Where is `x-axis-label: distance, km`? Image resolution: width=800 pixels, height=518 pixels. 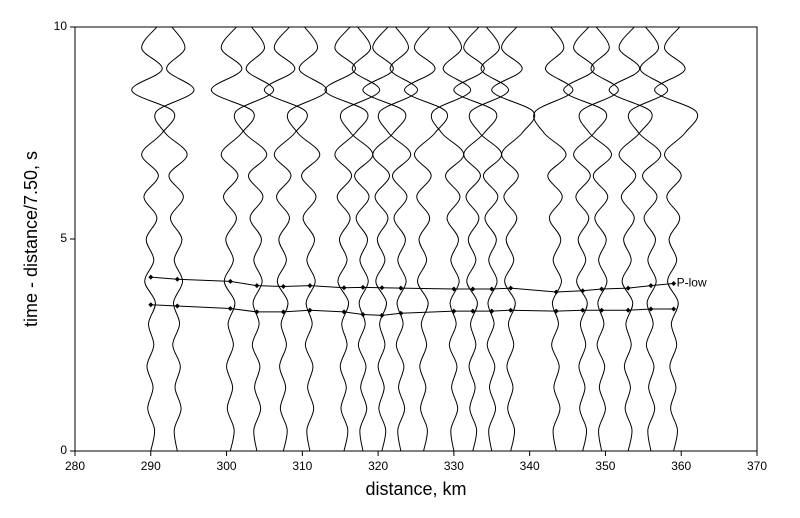 x-axis-label: distance, km is located at coordinates (415, 489).